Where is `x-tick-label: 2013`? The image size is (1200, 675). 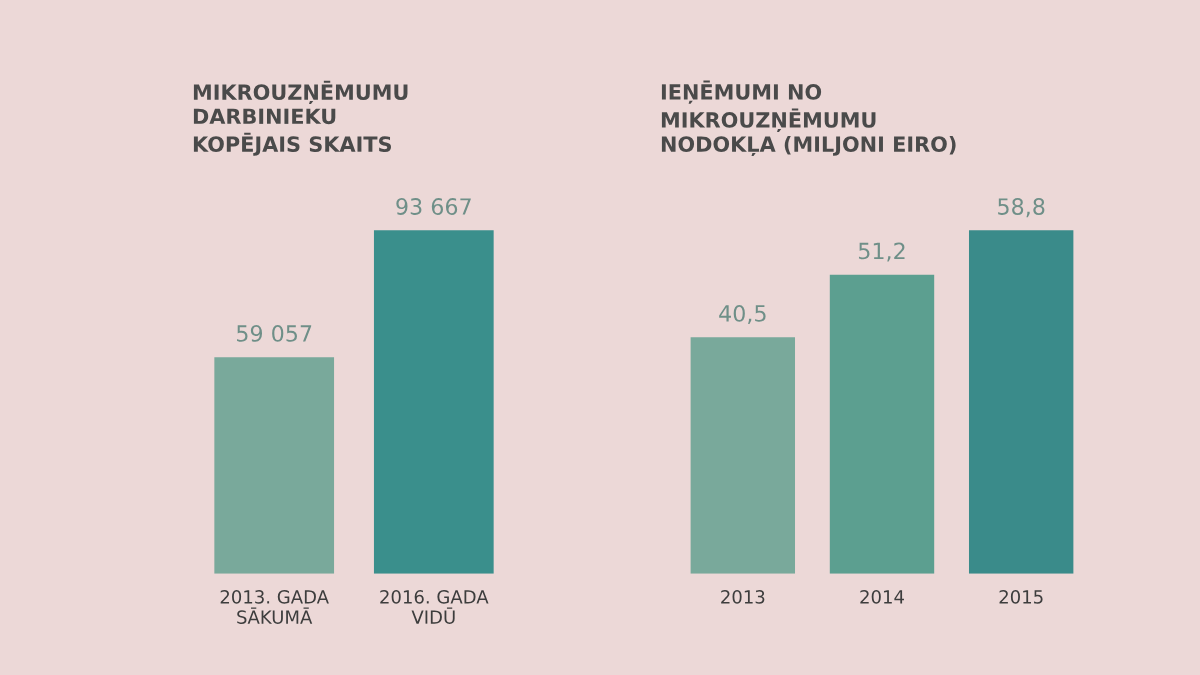 x-tick-label: 2013 is located at coordinates (743, 597).